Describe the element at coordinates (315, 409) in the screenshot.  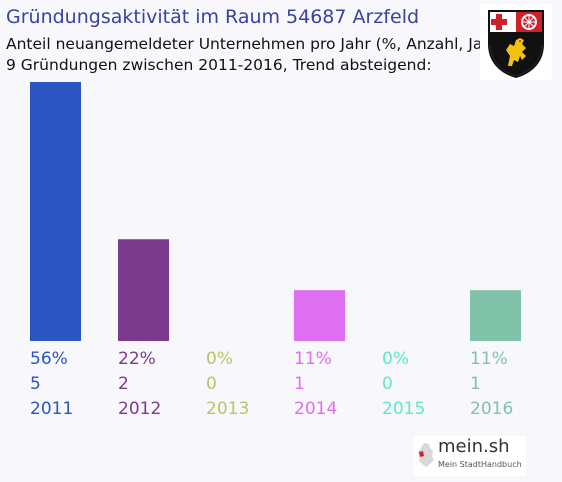
I see `year-label-2014: 2014` at that location.